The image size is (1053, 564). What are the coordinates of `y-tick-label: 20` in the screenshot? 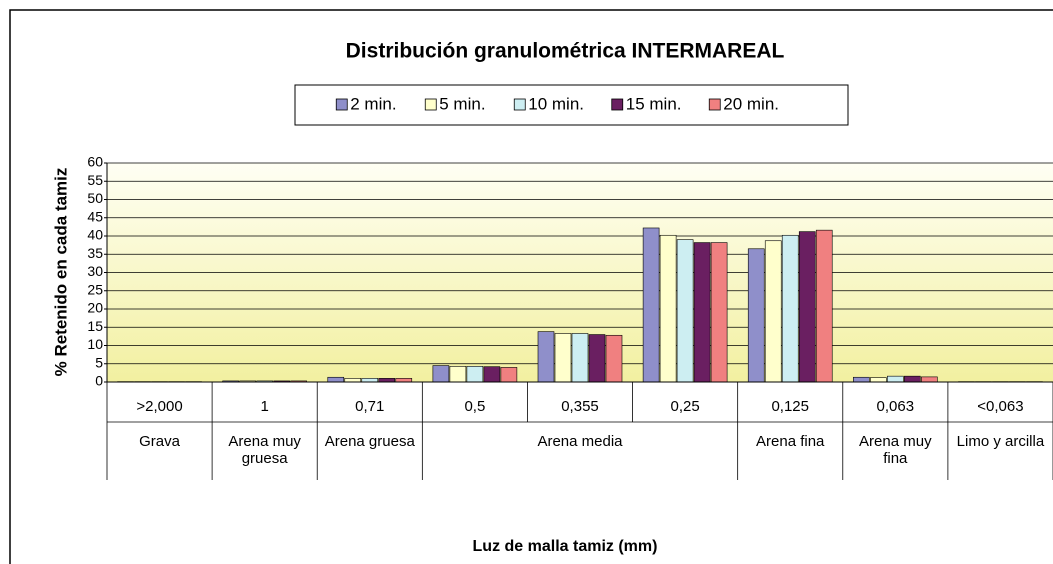 It's located at (95, 308).